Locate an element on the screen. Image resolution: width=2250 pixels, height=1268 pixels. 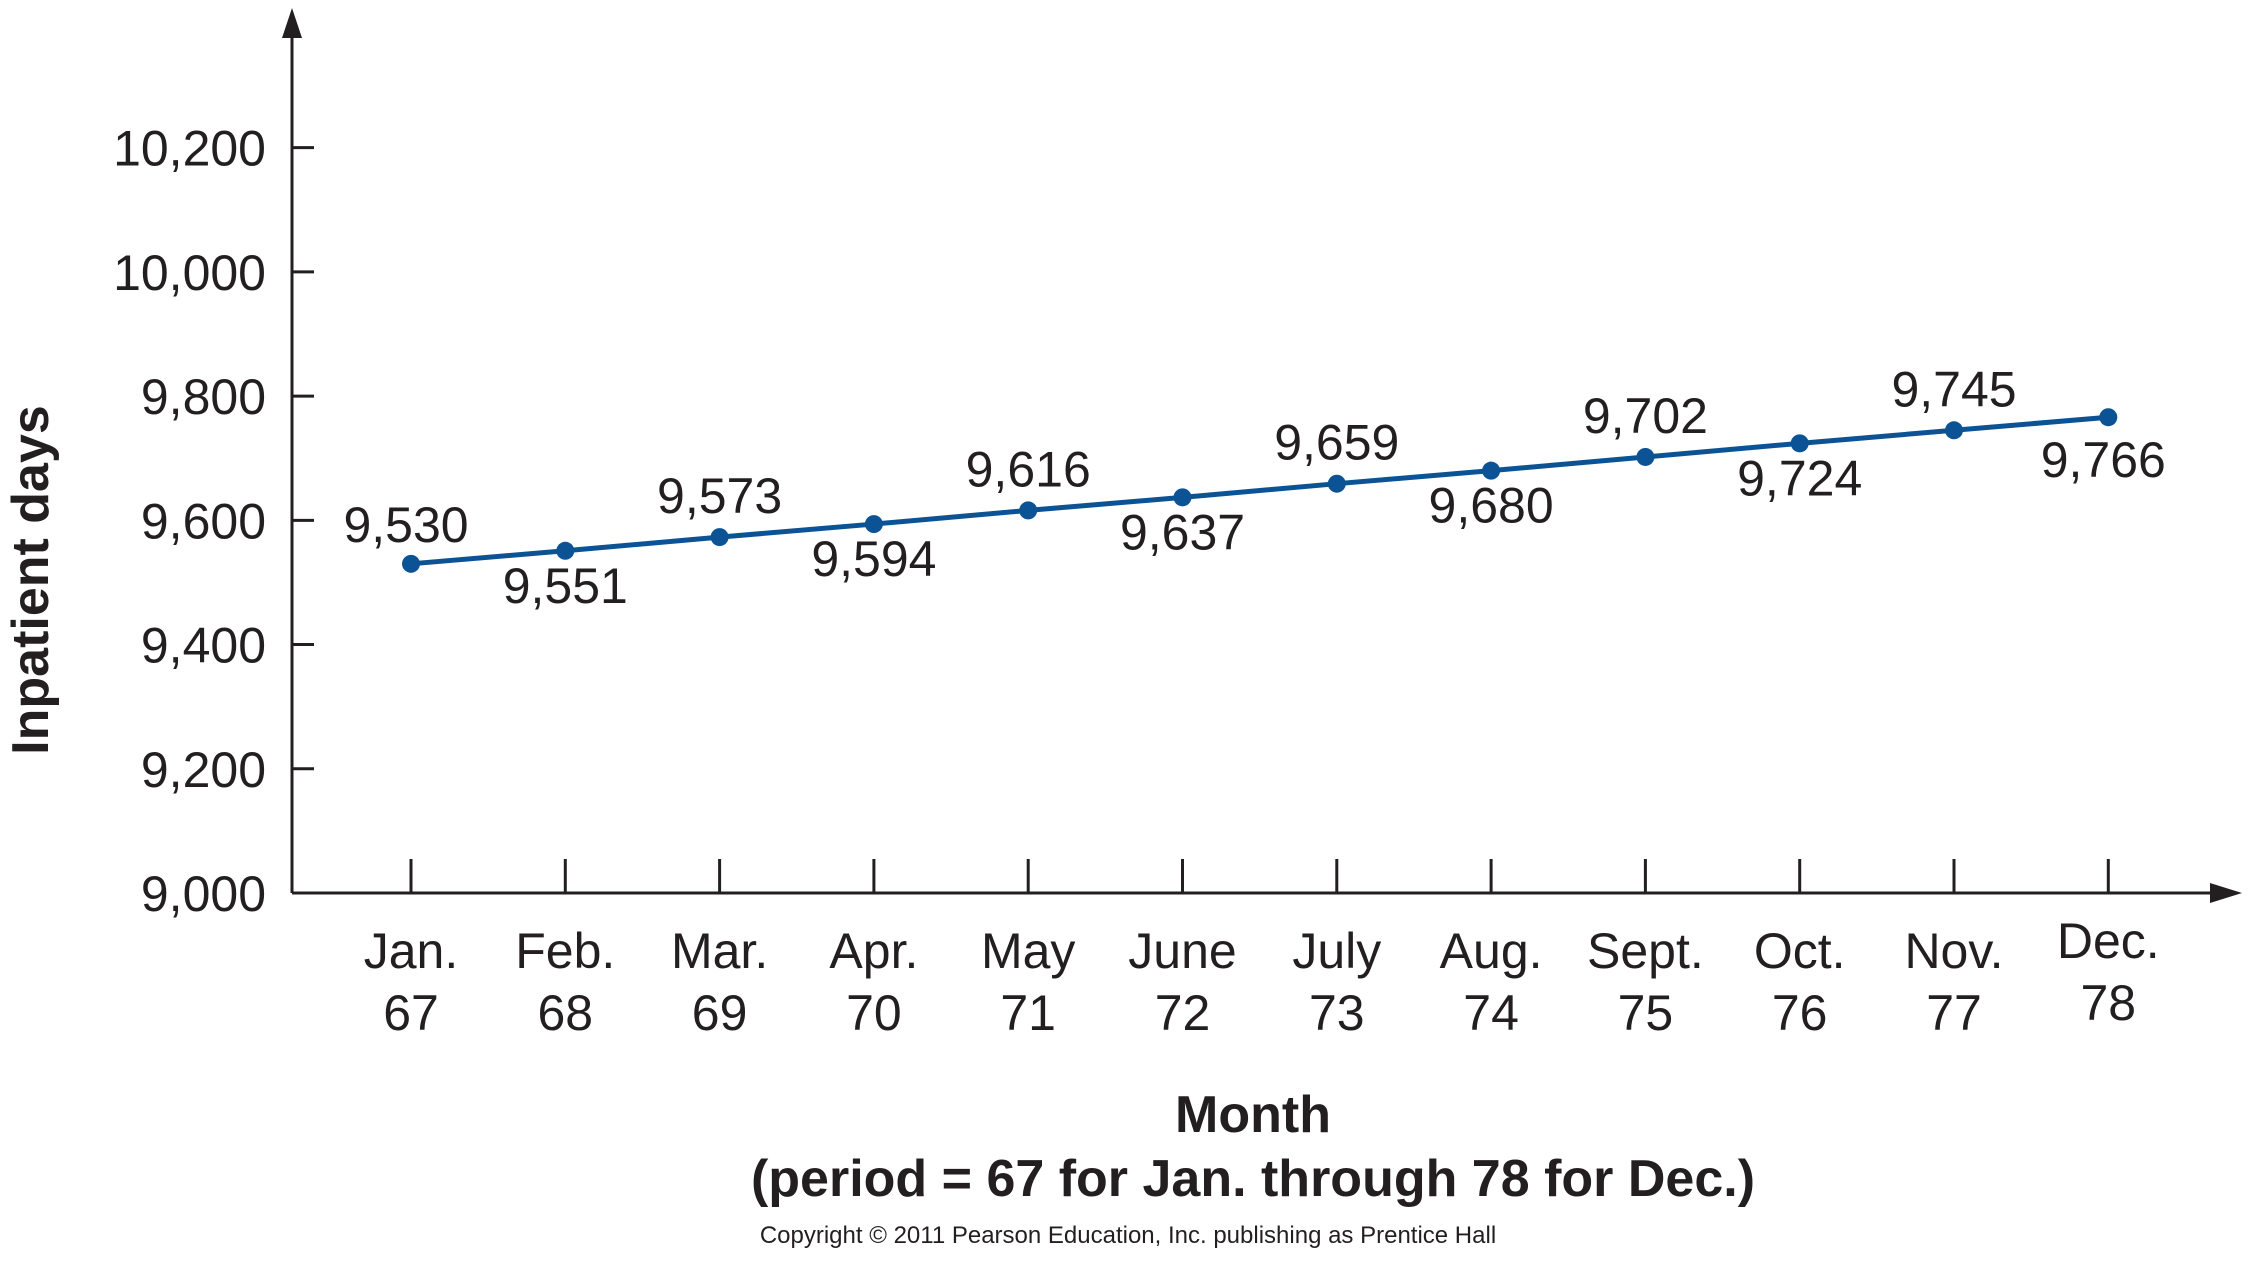
data-label: 9,594 is located at coordinates (873, 559).